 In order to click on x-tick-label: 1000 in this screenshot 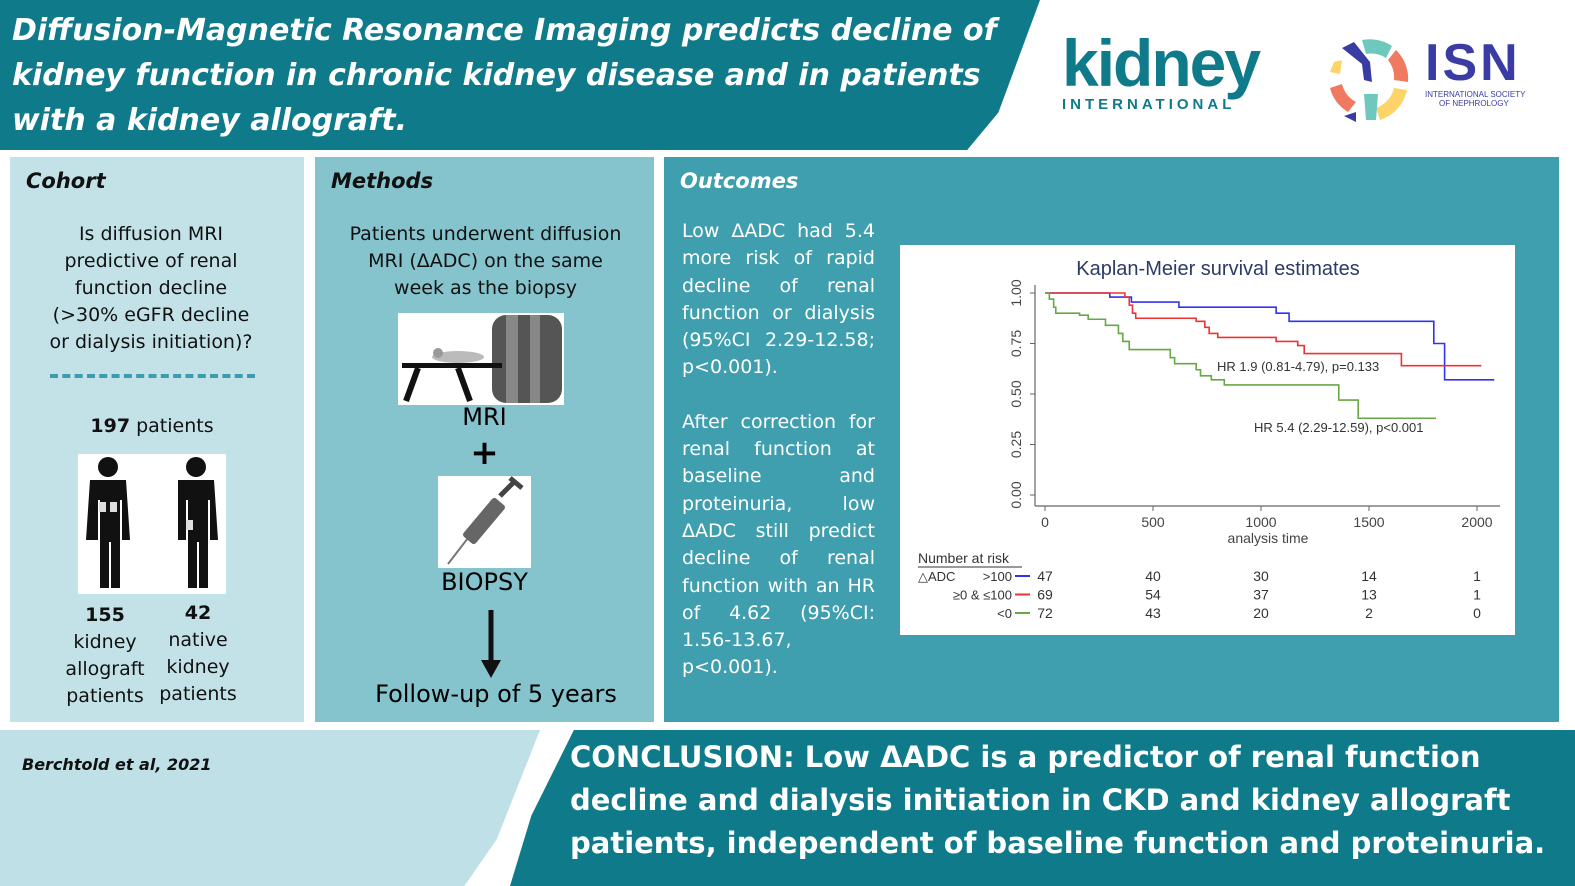, I will do `click(1260, 522)`.